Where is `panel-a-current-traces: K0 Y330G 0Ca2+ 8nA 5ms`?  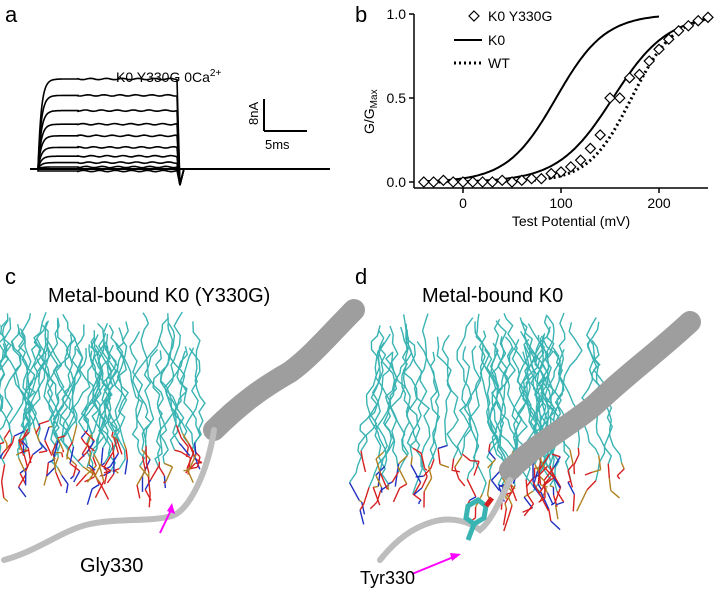 panel-a-current-traces: K0 Y330G 0Ca2+ 8nA 5ms is located at coordinates (180, 127).